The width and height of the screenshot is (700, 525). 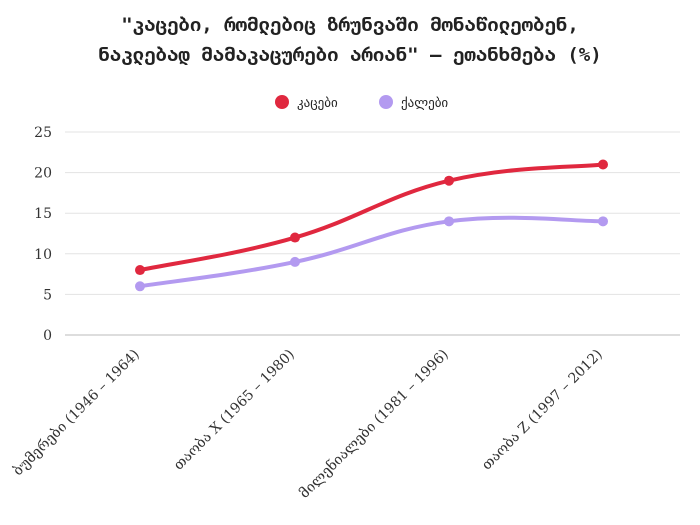 What do you see at coordinates (47, 336) in the screenshot?
I see `y-tick-label: 0` at bounding box center [47, 336].